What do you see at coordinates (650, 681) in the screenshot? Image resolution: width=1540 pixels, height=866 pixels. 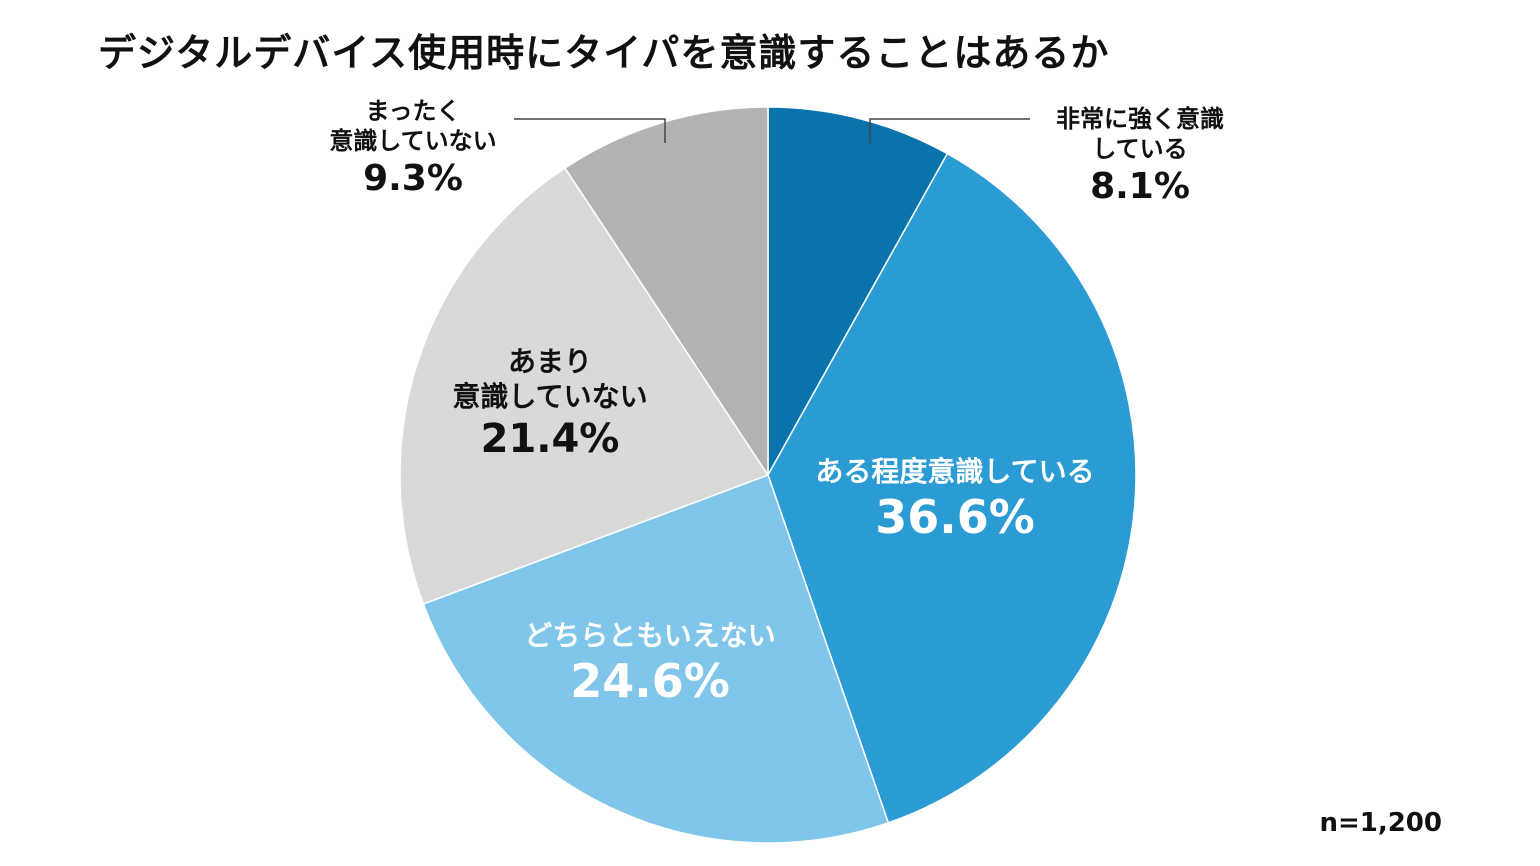 I see `slice-value: 24.6%` at bounding box center [650, 681].